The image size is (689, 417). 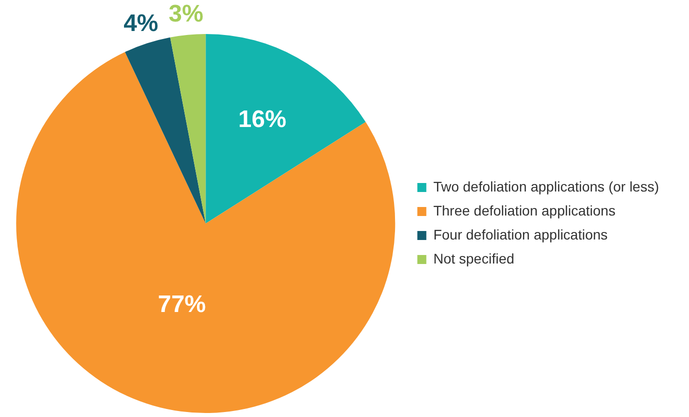 What do you see at coordinates (520, 234) in the screenshot?
I see `legend-label: Four defoliation applications` at bounding box center [520, 234].